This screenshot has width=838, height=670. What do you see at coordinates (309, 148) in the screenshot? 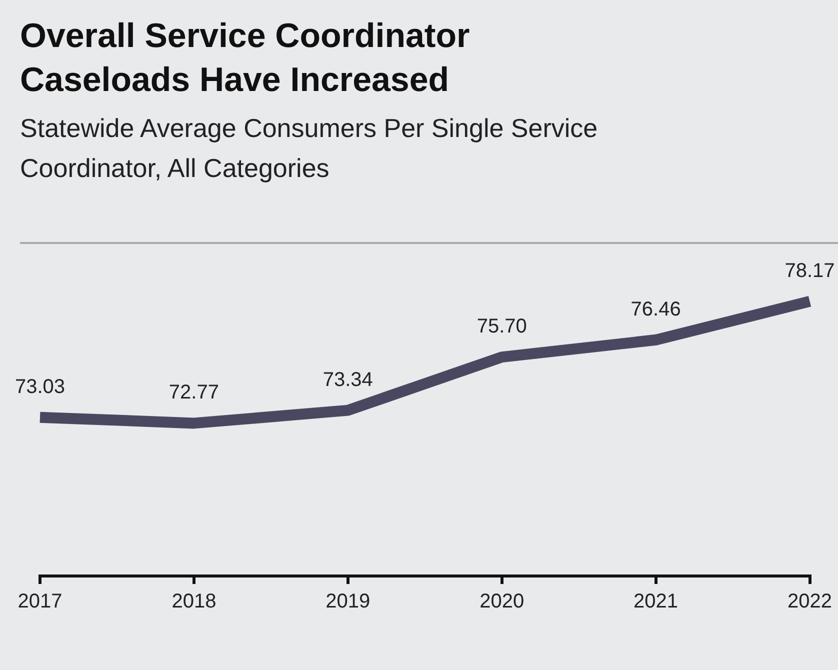
I see `chart-subtitle: Statewide Average Consumers Per Single Service Coordinator, All Categories` at bounding box center [309, 148].